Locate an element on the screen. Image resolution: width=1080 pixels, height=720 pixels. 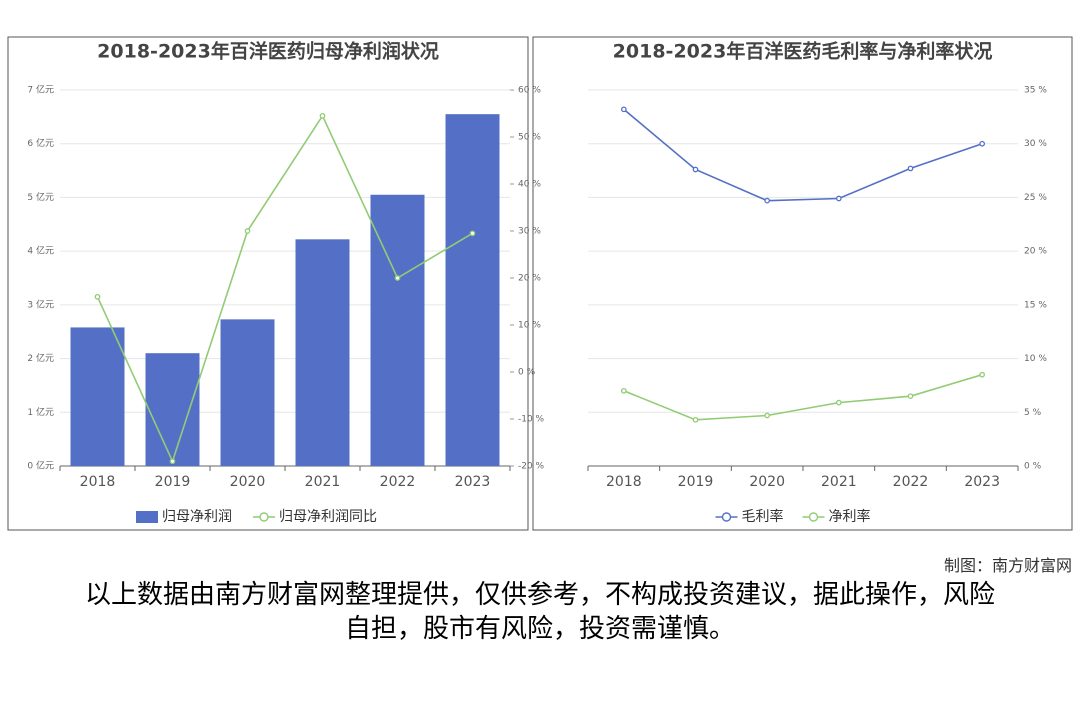
y2-tick-label: -20 % is located at coordinates (531, 467).